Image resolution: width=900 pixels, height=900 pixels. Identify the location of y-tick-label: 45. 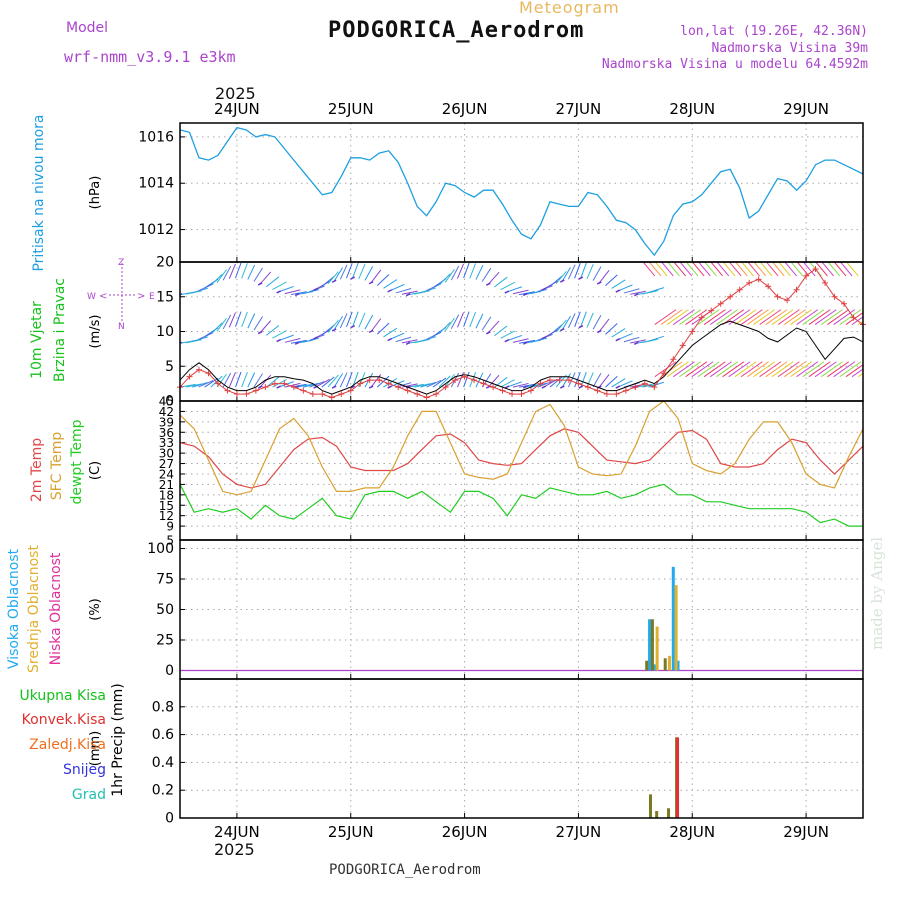
(166, 402).